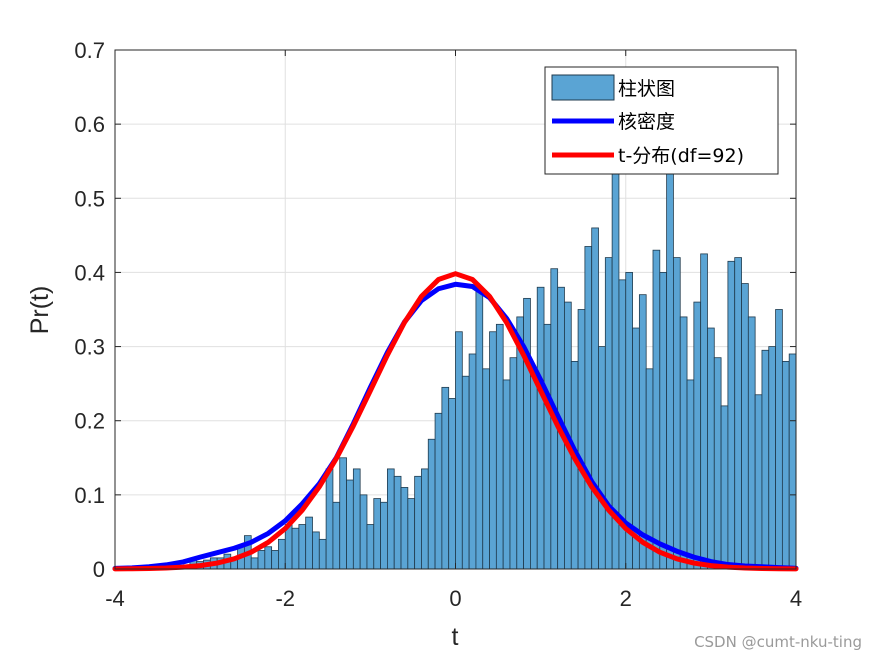  Describe the element at coordinates (89, 421) in the screenshot. I see `y-tick-label: 0.2` at that location.